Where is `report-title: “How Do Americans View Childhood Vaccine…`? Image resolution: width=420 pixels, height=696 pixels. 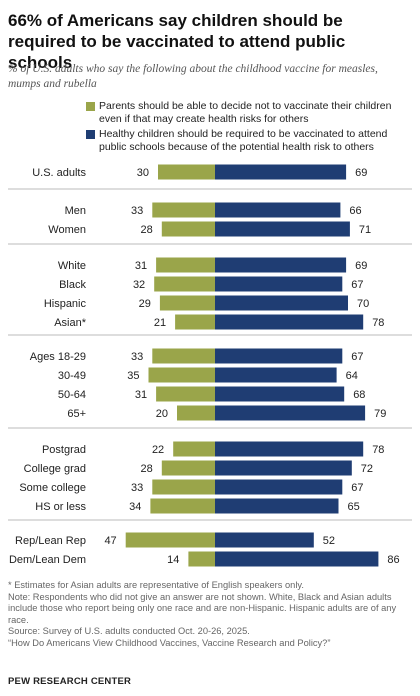 report-title: “How Do Americans View Childhood Vaccine… is located at coordinates (169, 642).